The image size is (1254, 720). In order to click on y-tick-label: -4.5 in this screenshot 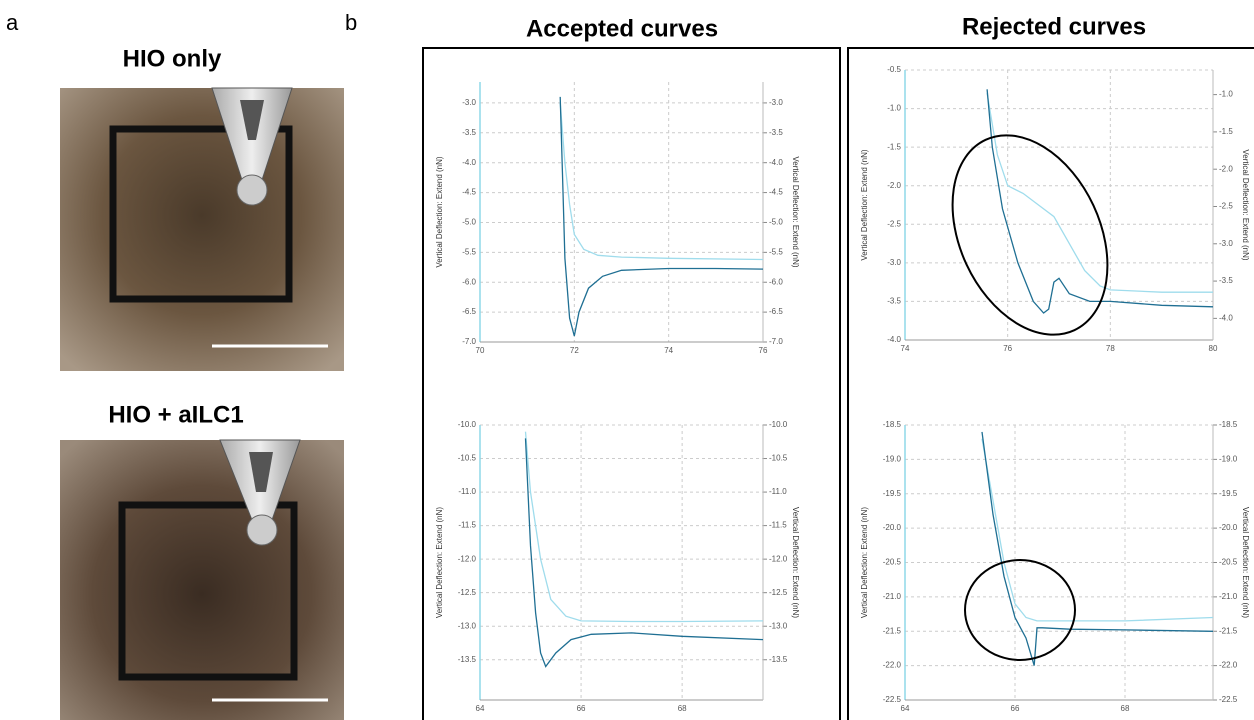, I will do `click(469, 192)`.